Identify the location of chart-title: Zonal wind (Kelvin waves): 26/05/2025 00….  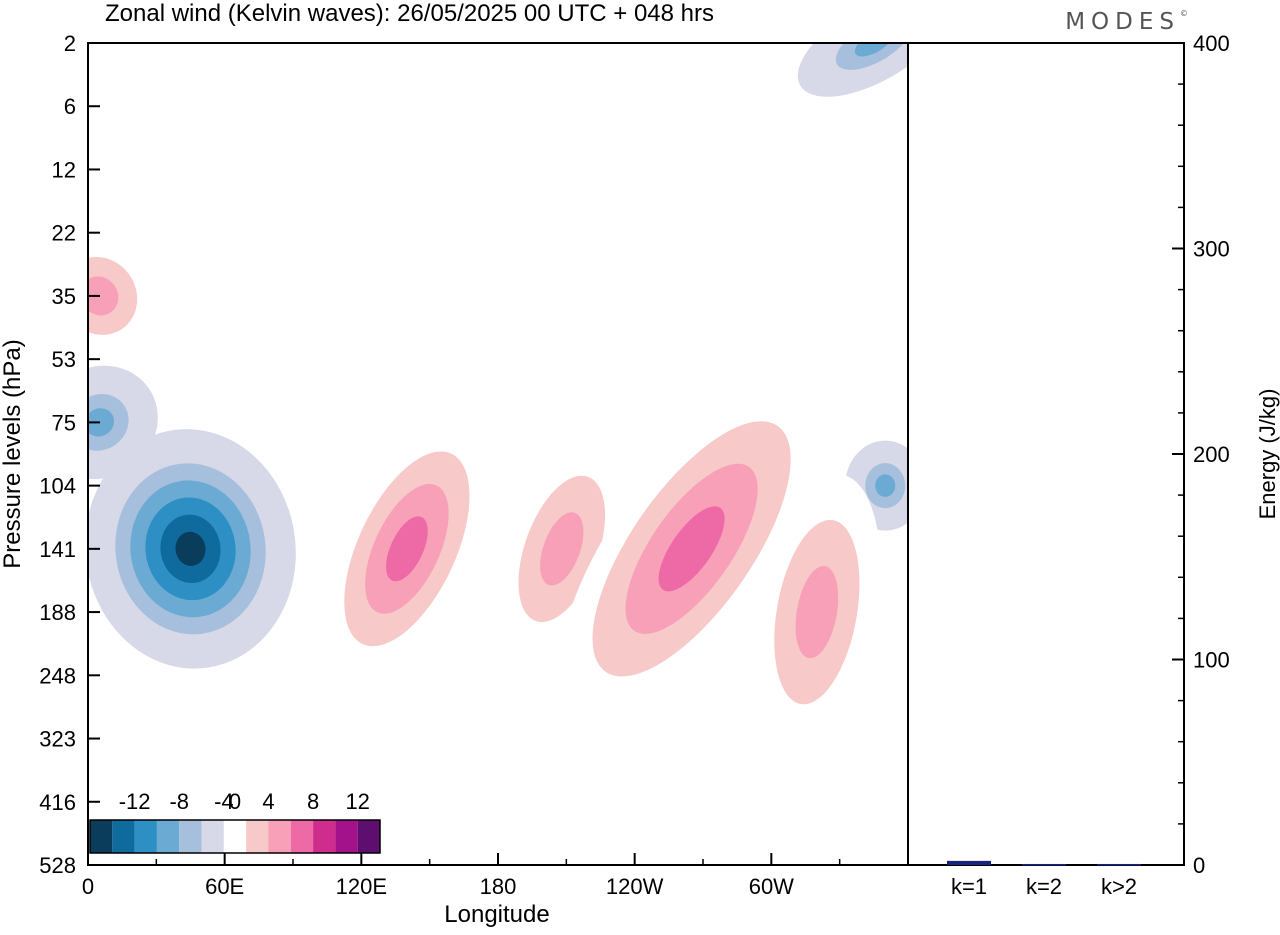
(409, 13).